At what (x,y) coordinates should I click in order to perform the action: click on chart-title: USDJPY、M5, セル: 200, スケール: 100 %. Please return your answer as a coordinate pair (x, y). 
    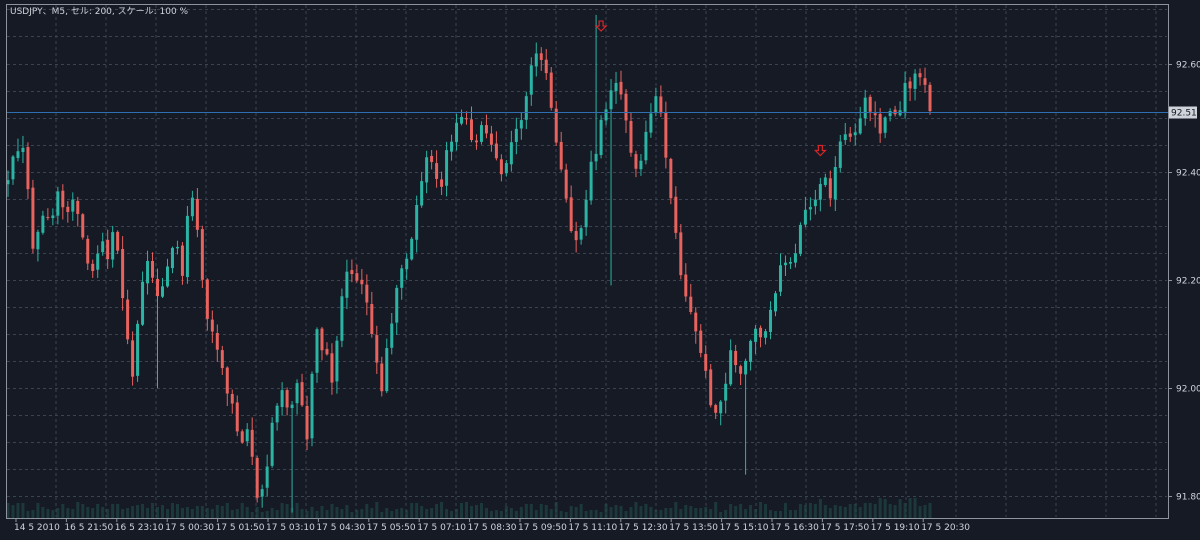
    Looking at the image, I should click on (99, 11).